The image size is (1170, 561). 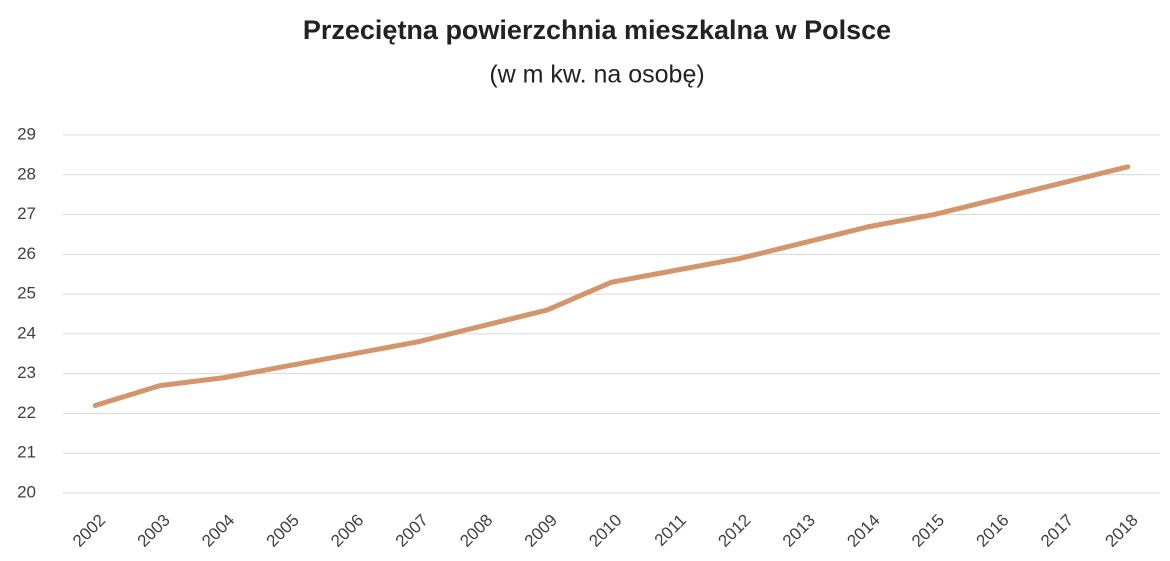 What do you see at coordinates (347, 531) in the screenshot?
I see `x-tick-label: 2006` at bounding box center [347, 531].